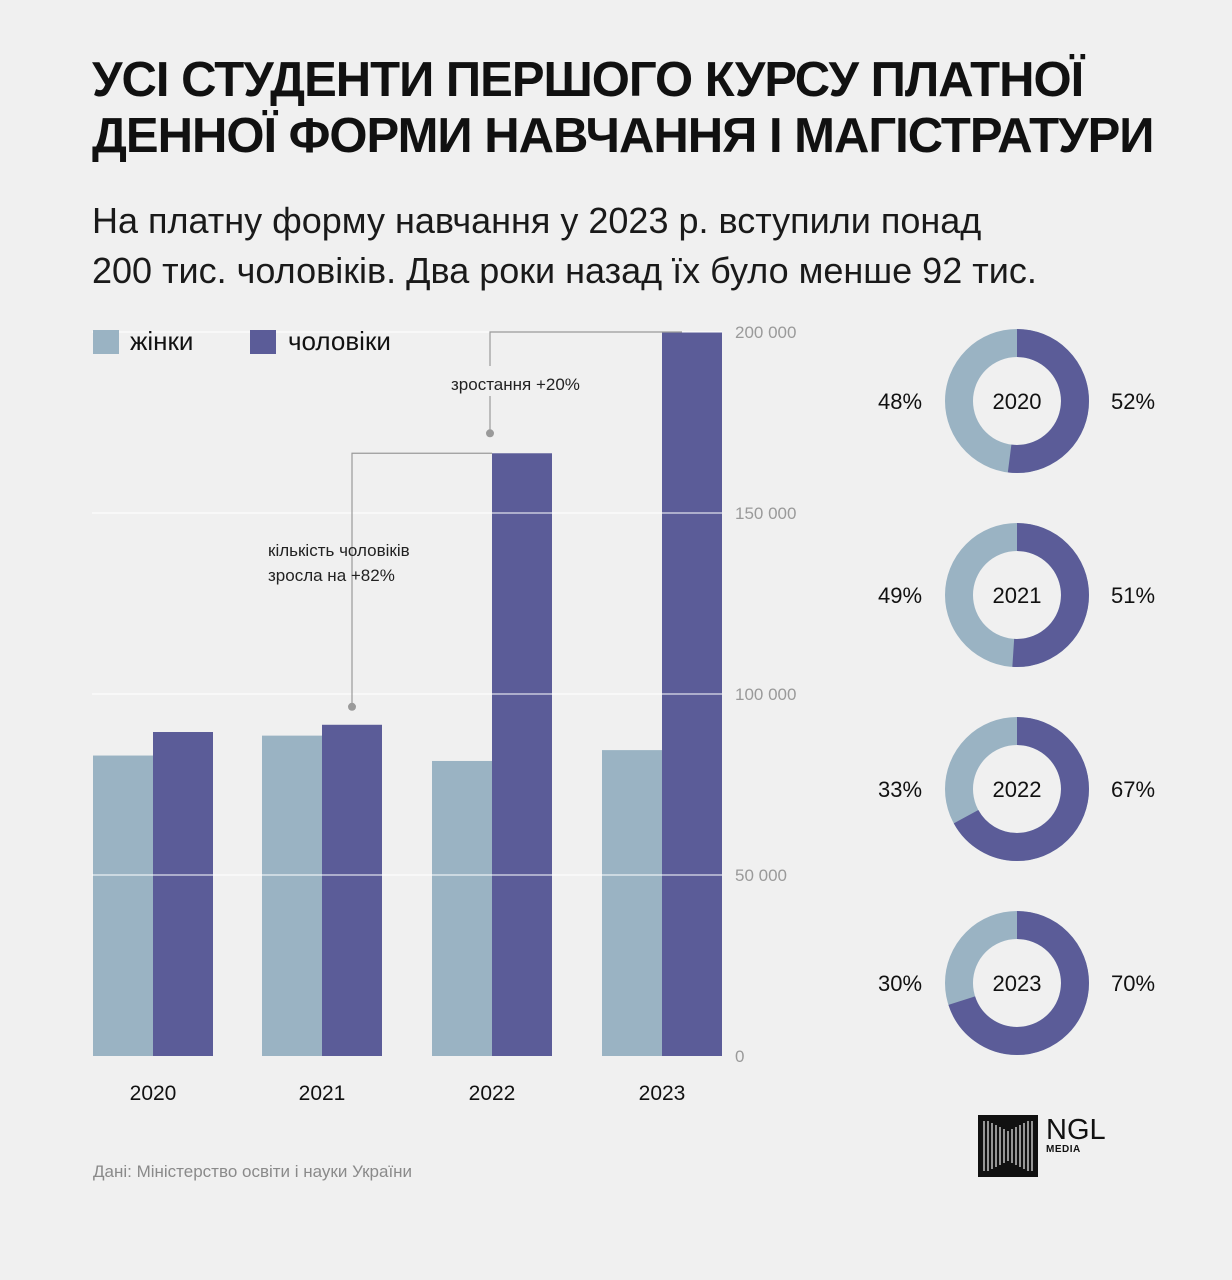 This screenshot has height=1280, width=1232. Describe the element at coordinates (900, 401) in the screenshot. I see `donut-women-label-2020: 48%` at that location.